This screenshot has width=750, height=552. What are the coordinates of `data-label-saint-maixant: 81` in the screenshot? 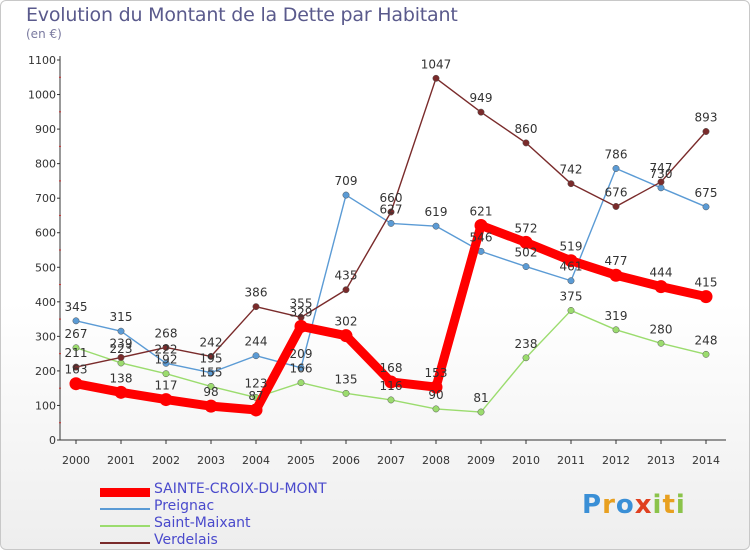 It's located at (480, 398).